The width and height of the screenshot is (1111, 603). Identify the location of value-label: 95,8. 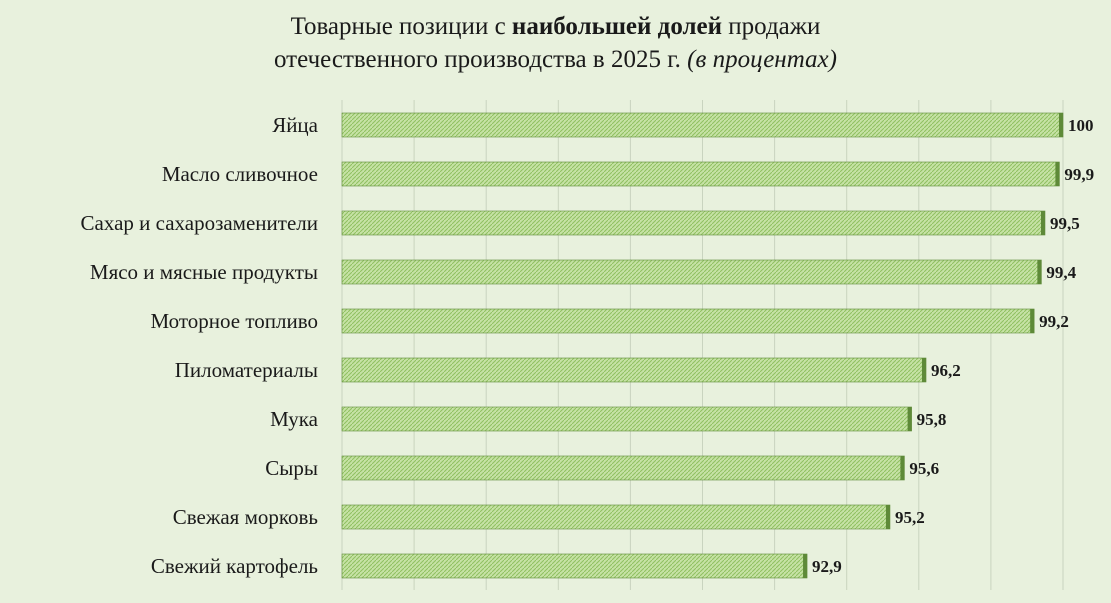
(932, 419).